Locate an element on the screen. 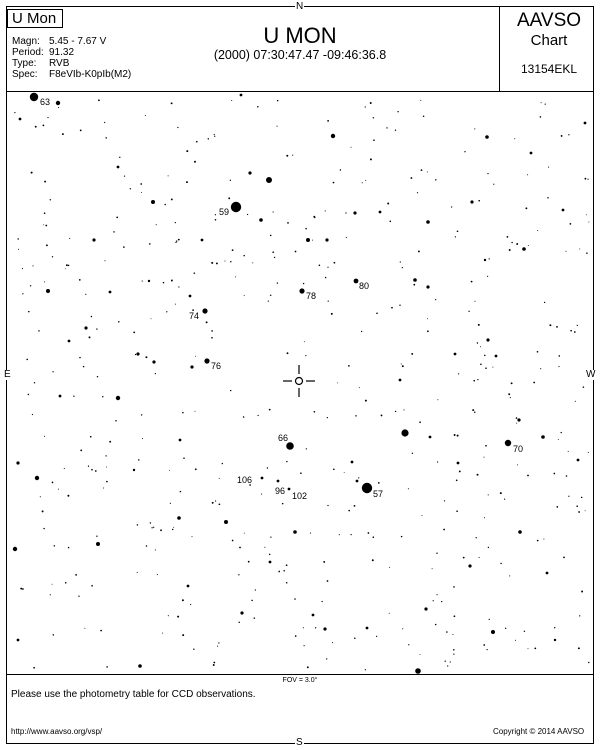 This screenshot has width=600, height=750. info-value-magnitude: 5.45 - 7.67 V is located at coordinates (78, 41).